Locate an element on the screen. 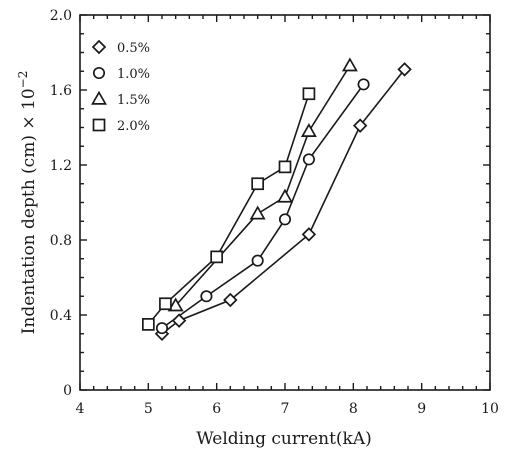 This screenshot has height=455, width=505. y-axis-title: Indentation depth (cm) × 10−2 is located at coordinates (27, 203).